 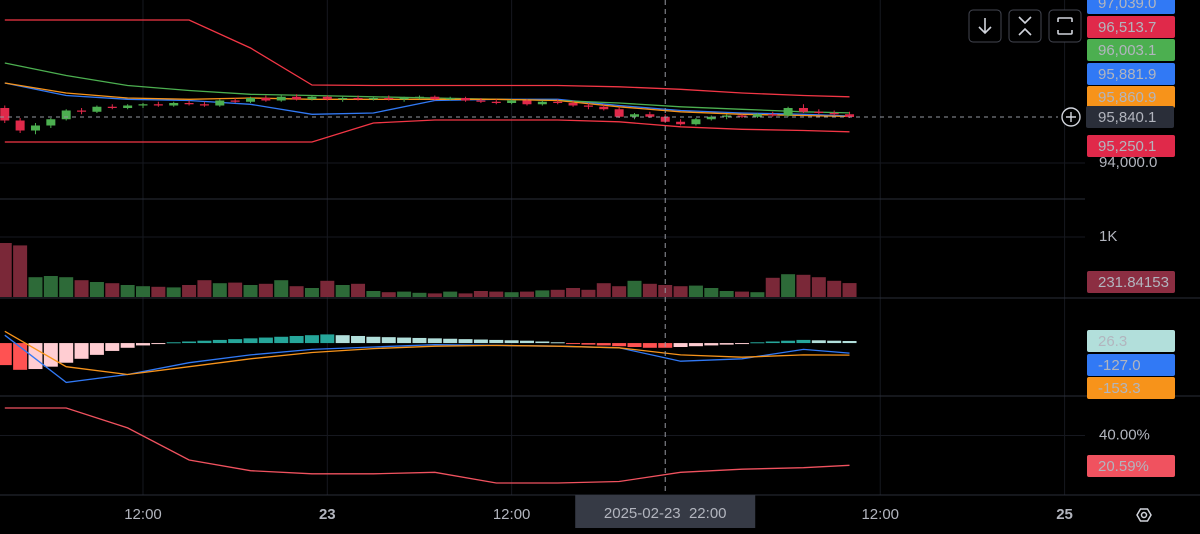 I want to click on fullscreen-button, so click(x=1065, y=26).